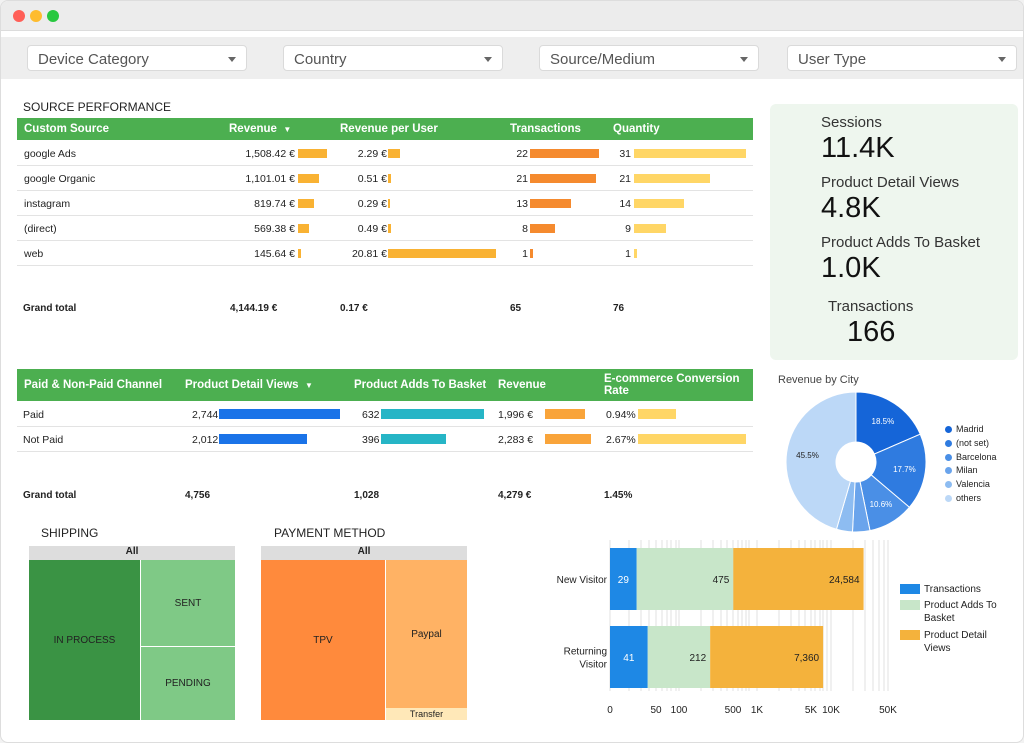 This screenshot has width=1024, height=743. Describe the element at coordinates (385, 203) in the screenshot. I see `table-row: instagram 819.74 € 0.29 € 13 14` at that location.